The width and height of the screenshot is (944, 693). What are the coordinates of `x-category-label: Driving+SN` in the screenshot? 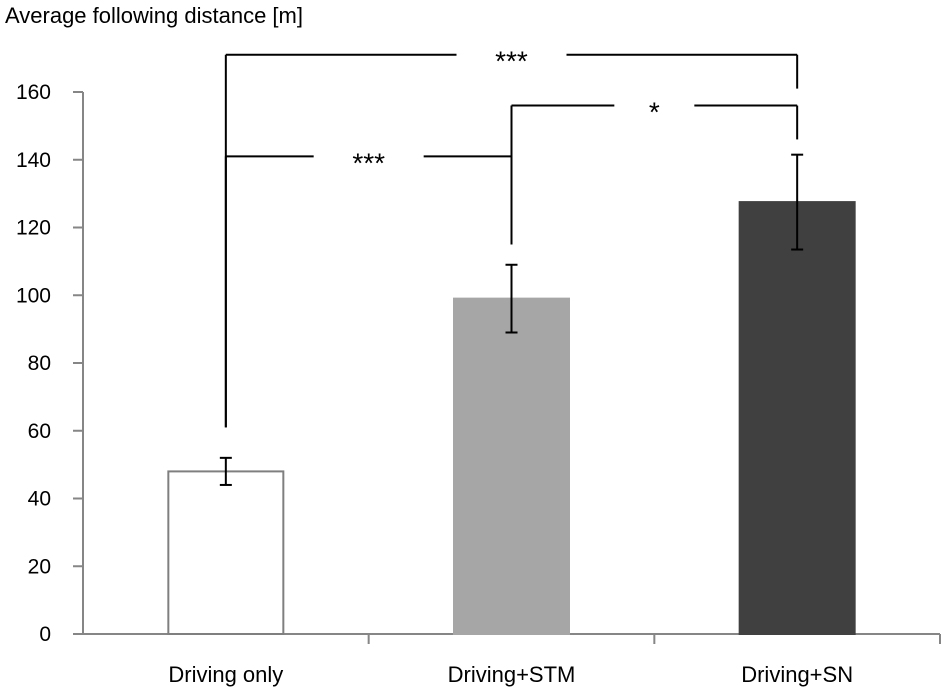 It's located at (797, 674).